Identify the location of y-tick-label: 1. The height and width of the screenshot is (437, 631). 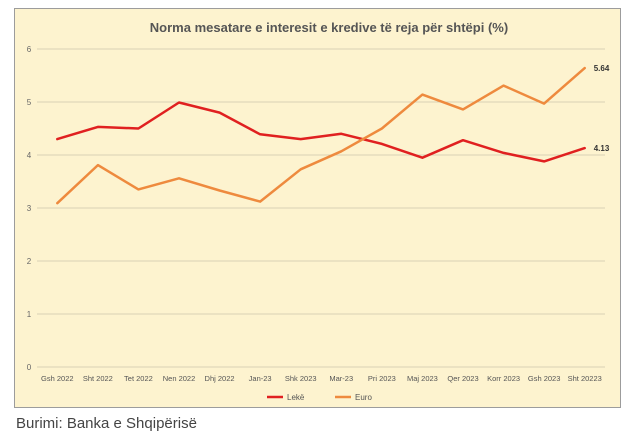
(29, 314).